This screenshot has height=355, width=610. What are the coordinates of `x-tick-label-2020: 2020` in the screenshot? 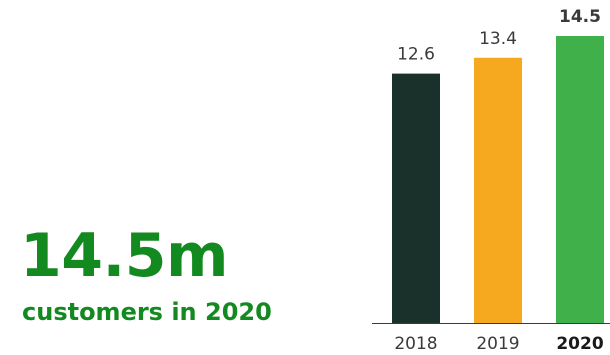 It's located at (579, 344).